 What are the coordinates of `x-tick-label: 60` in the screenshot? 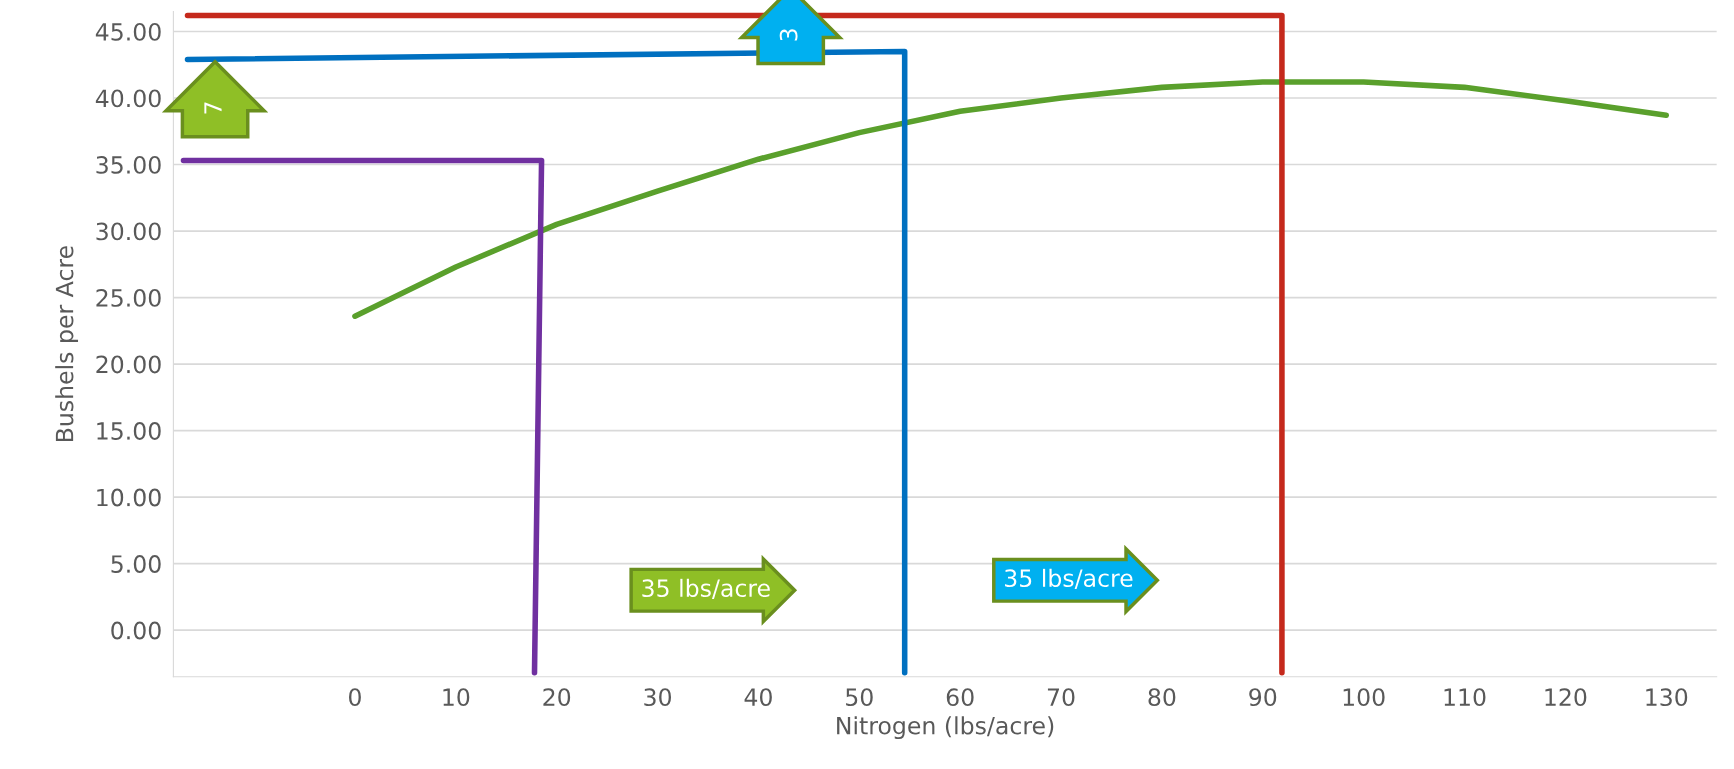 It's located at (960, 697).